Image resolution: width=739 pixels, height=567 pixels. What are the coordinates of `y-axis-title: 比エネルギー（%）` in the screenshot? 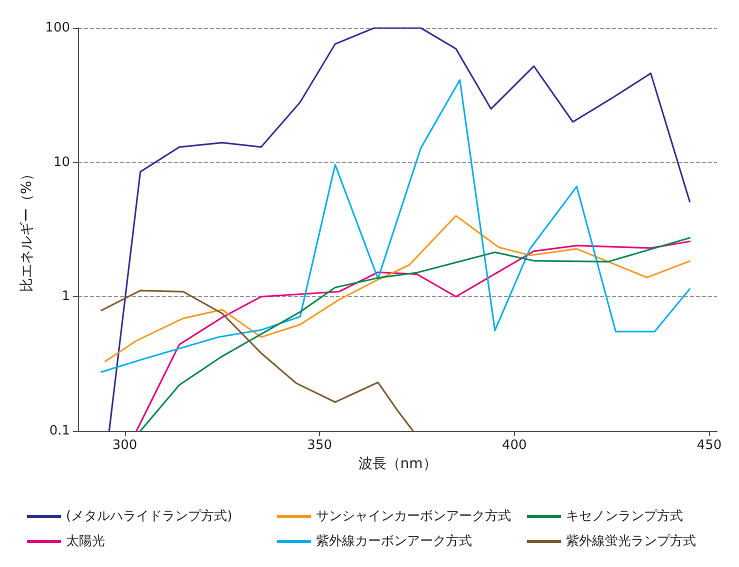 It's located at (27, 229).